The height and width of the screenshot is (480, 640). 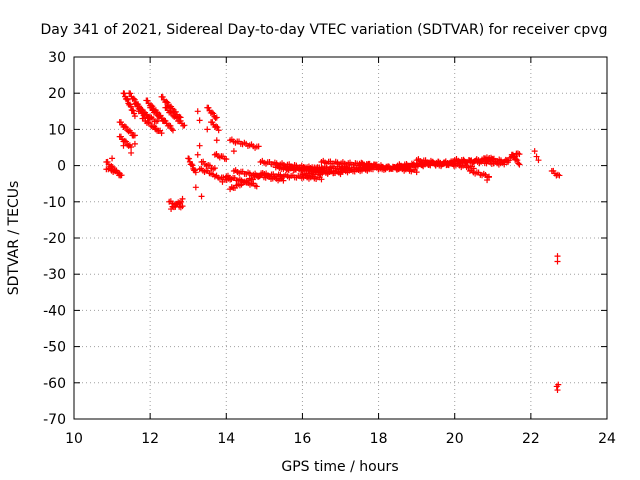 What do you see at coordinates (57, 130) in the screenshot?
I see `y-tick-label: 10` at bounding box center [57, 130].